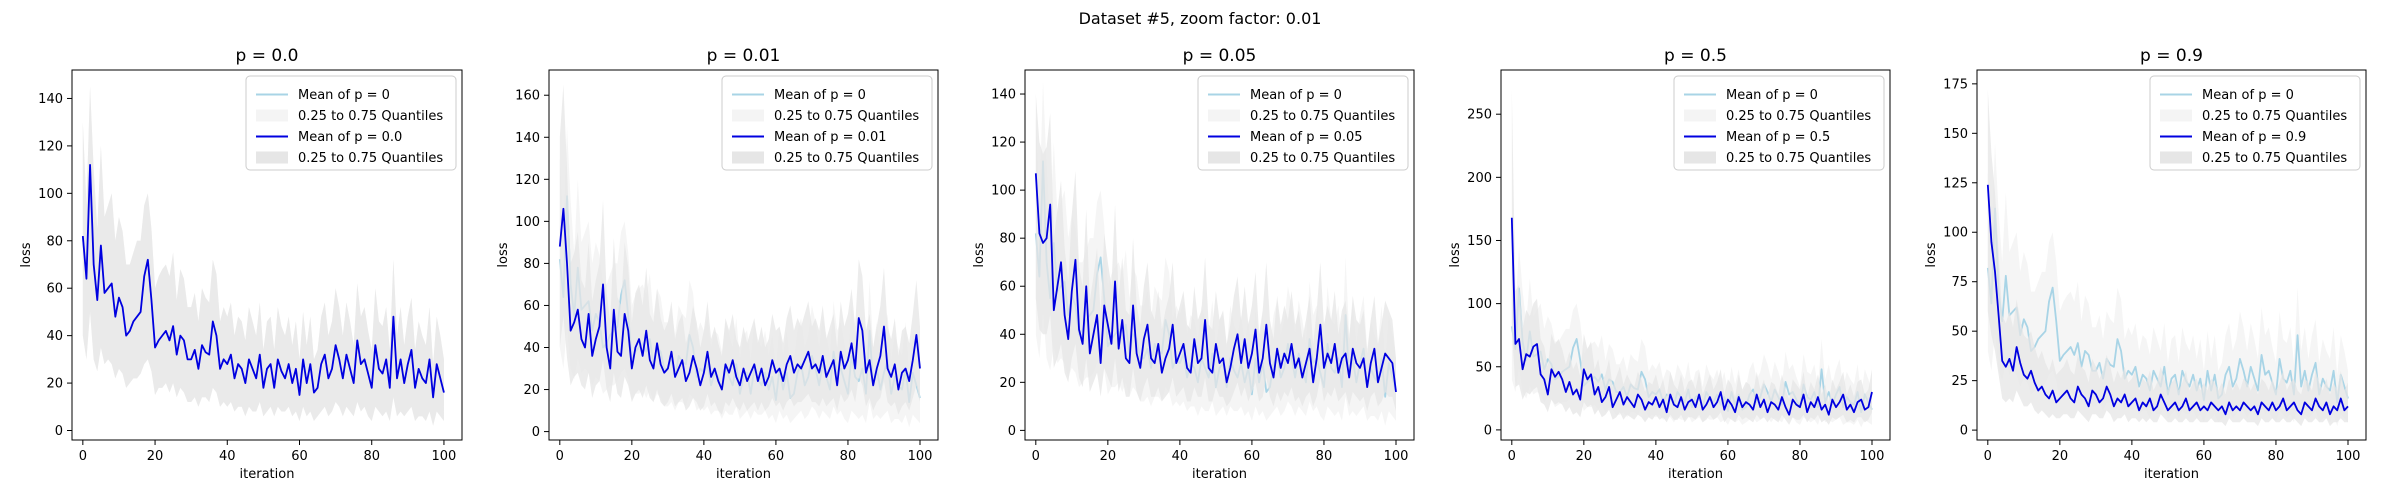 The height and width of the screenshot is (500, 2400). Describe the element at coordinates (54, 336) in the screenshot. I see `y-tick-label: 40` at that location.